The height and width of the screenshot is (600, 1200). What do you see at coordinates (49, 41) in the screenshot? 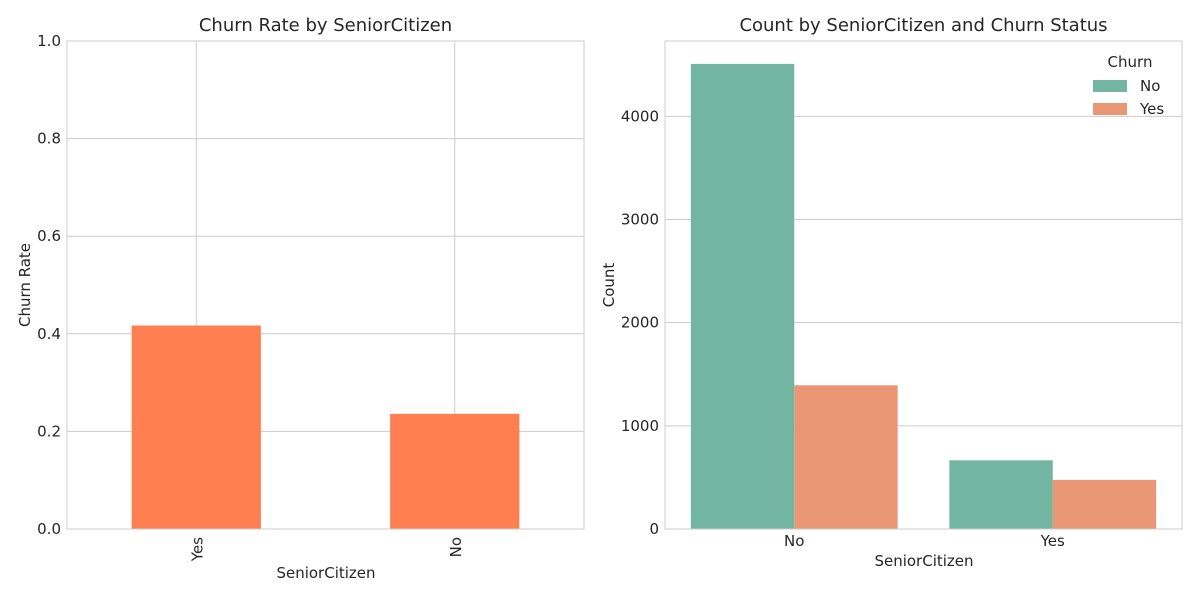
I see `y-tick-label: 1.0` at bounding box center [49, 41].